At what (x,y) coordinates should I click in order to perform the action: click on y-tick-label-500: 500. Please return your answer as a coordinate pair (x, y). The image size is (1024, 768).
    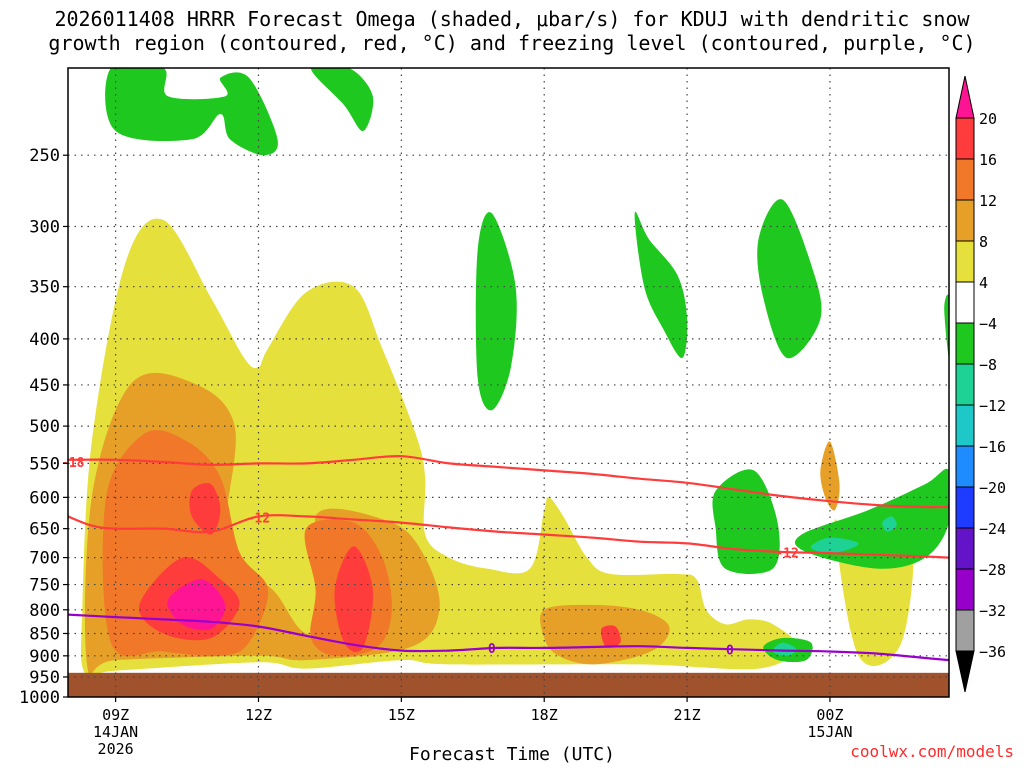
    Looking at the image, I should click on (44, 427).